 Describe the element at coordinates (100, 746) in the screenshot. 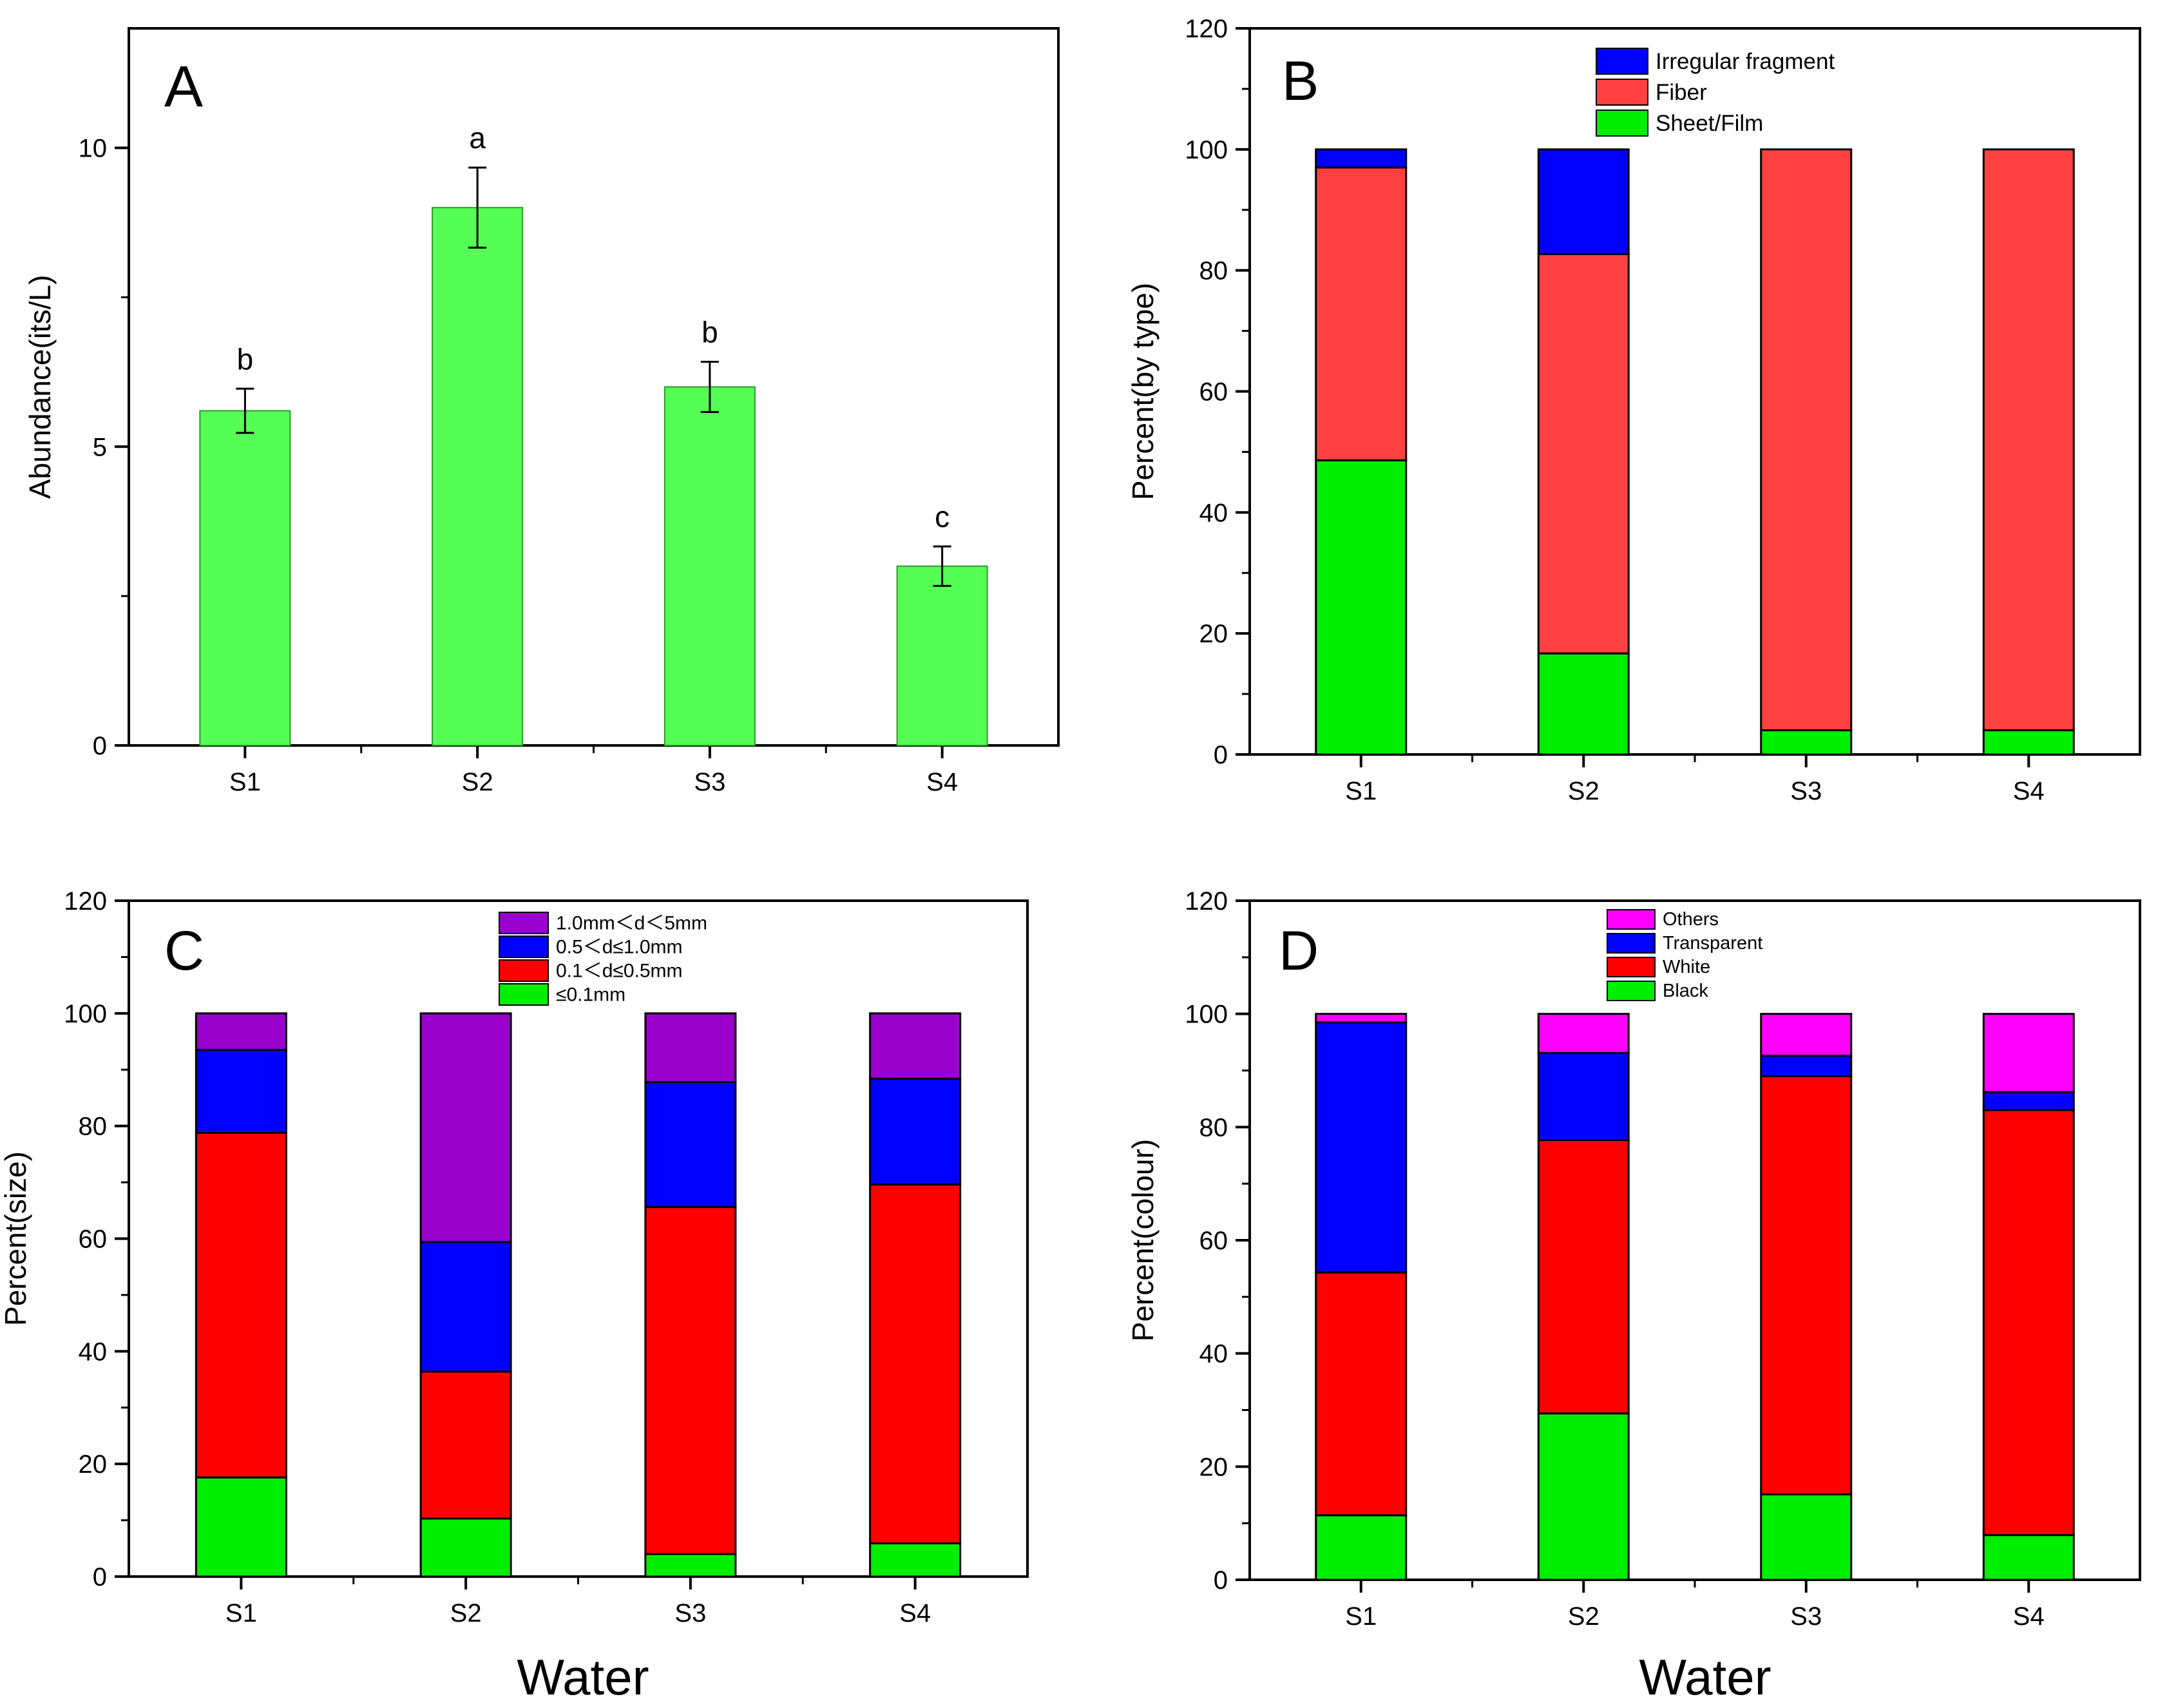

I see `y-tick-label: 0` at that location.